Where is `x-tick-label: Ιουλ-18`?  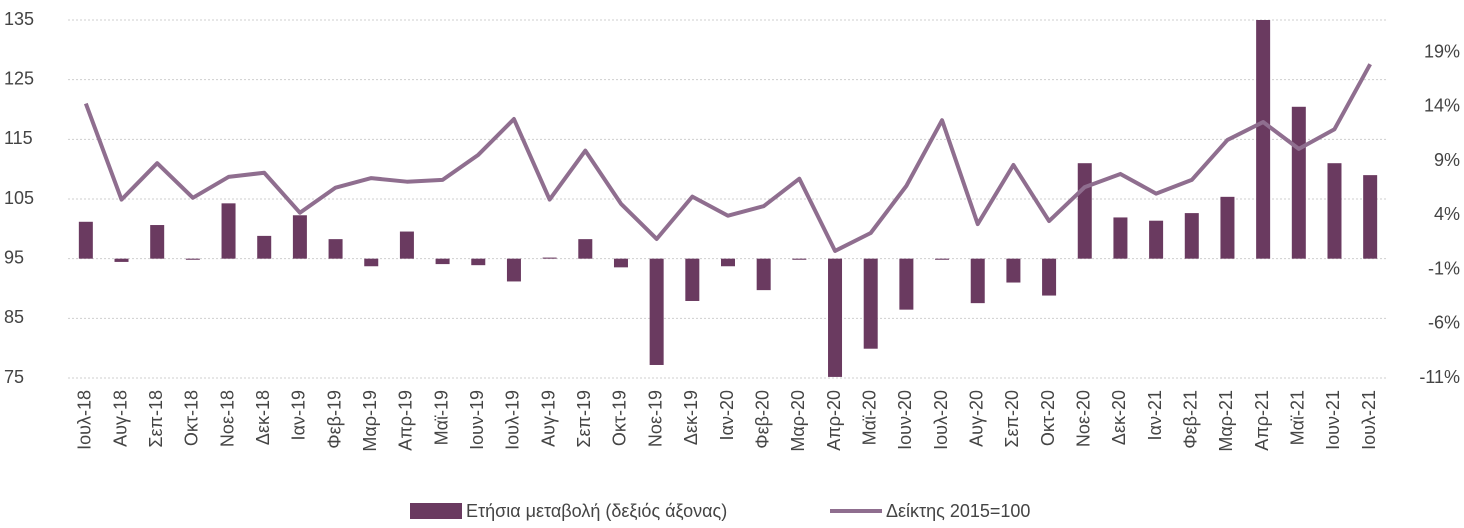 x-tick-label: Ιουλ-18 is located at coordinates (85, 420).